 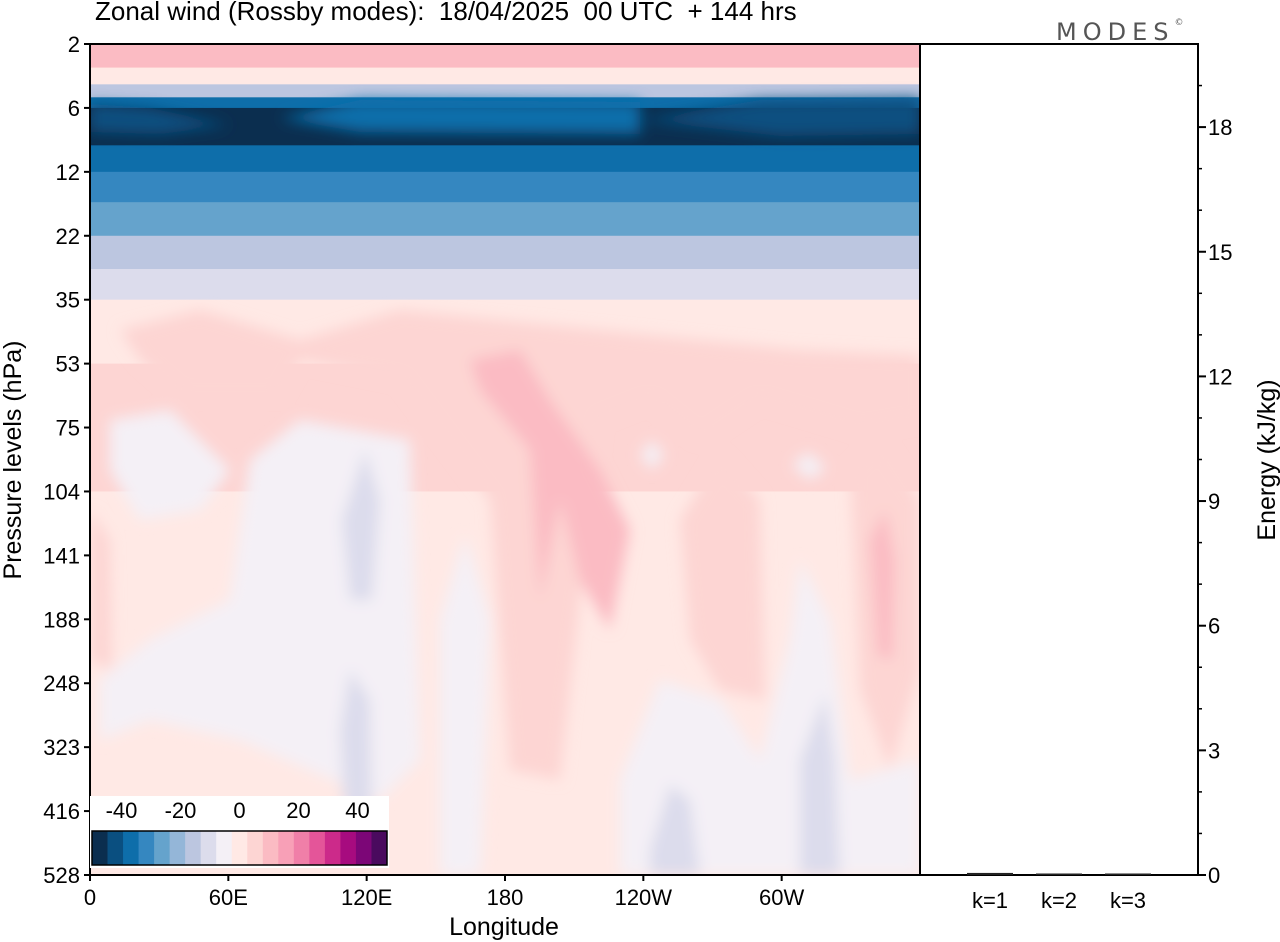 I want to click on logo-mark: ©, so click(x=1179, y=23).